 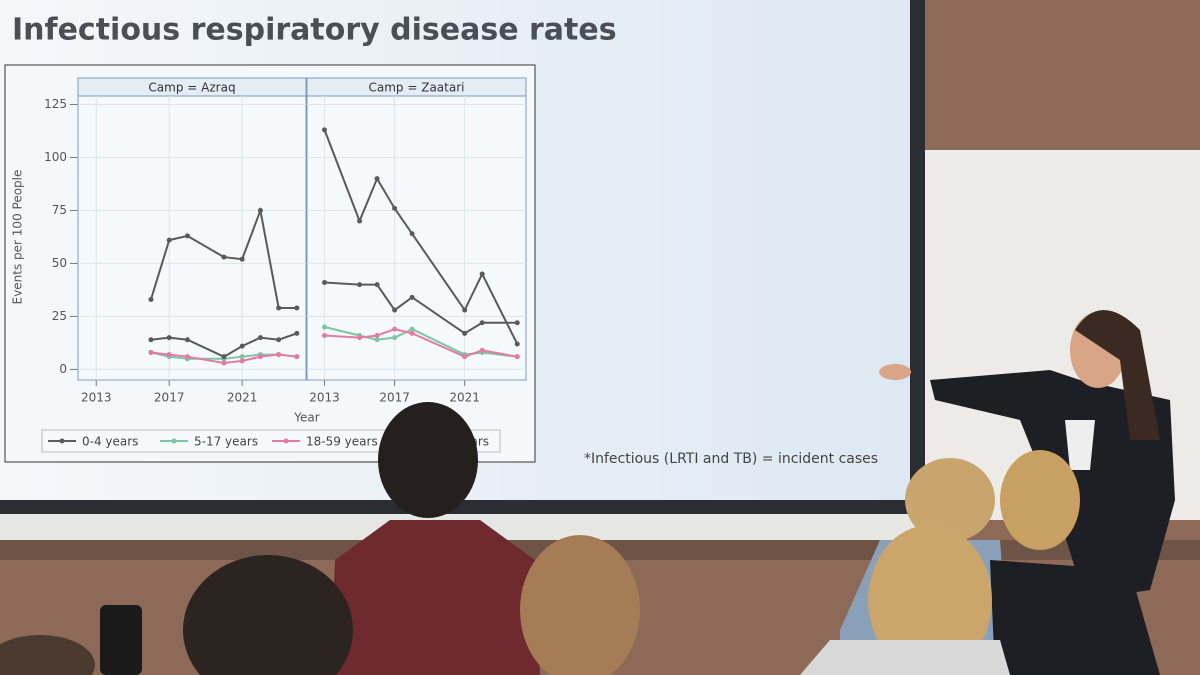 I want to click on panel-plot, so click(x=416, y=238).